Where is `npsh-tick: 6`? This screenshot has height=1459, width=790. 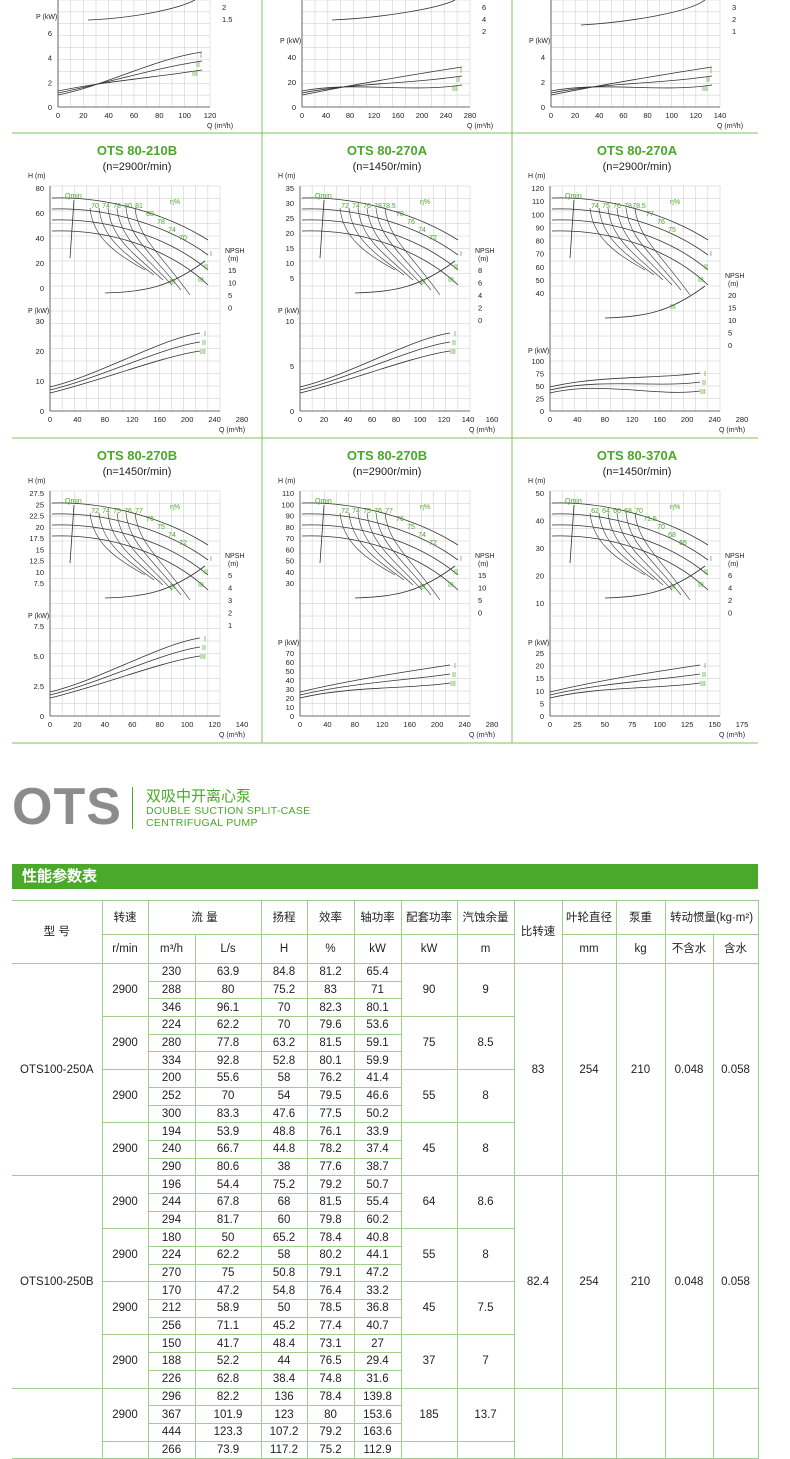 npsh-tick: 6 is located at coordinates (730, 575).